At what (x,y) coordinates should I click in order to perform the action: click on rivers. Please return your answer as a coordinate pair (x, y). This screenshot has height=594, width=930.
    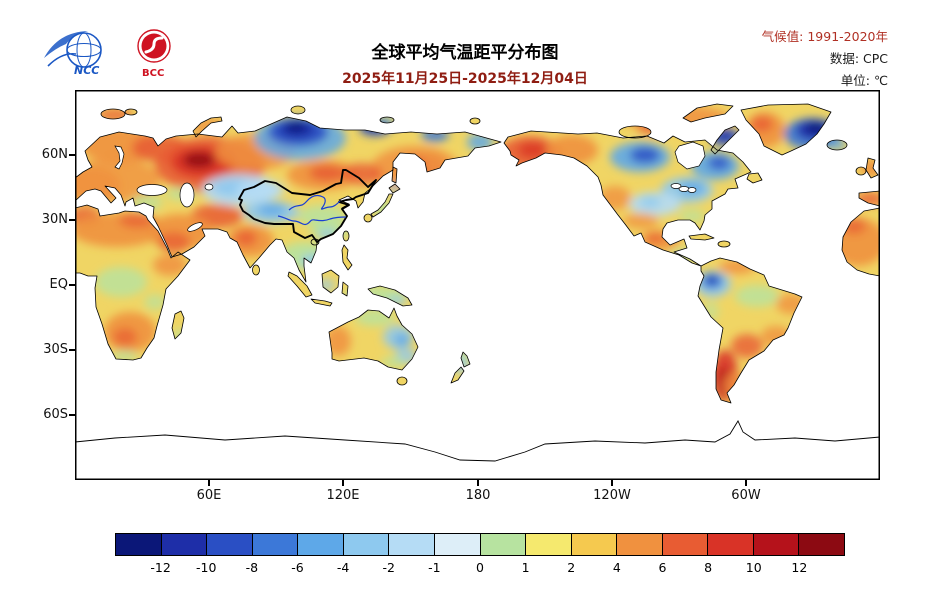
    Looking at the image, I should click on (312, 210).